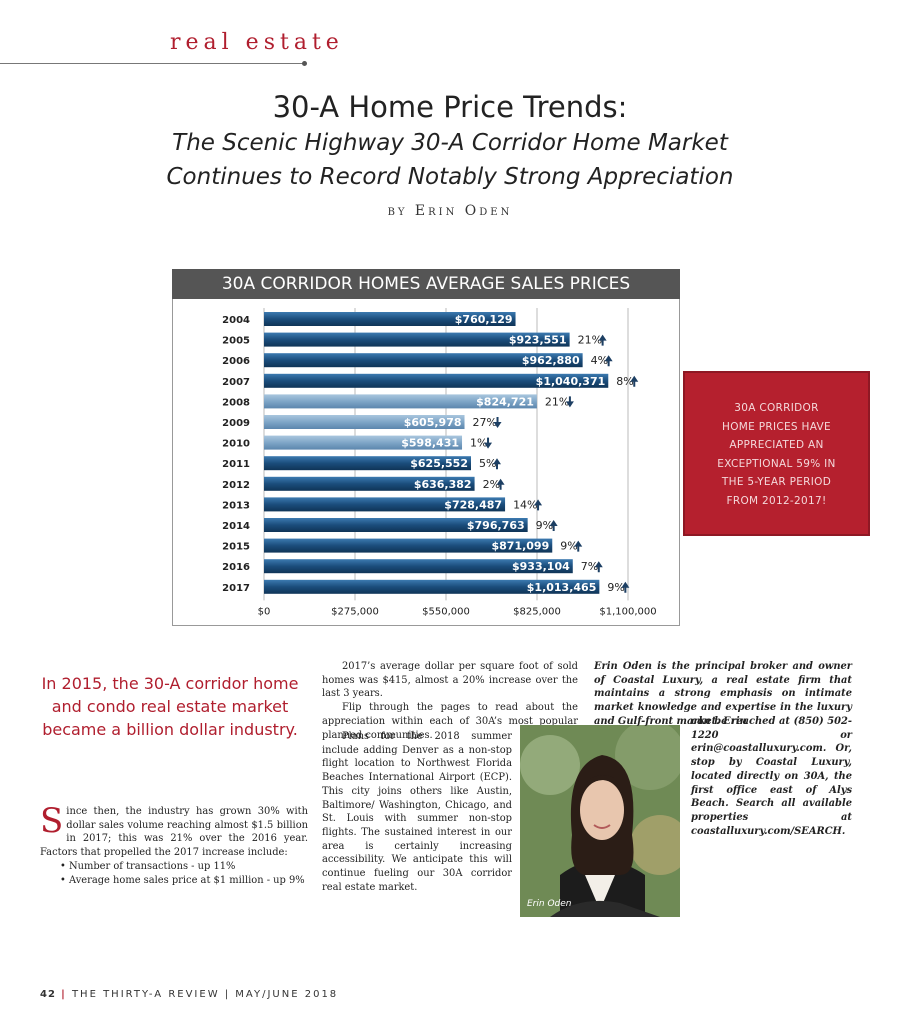 The height and width of the screenshot is (1029, 900). What do you see at coordinates (236, 361) in the screenshot?
I see `year-label: 2006` at bounding box center [236, 361].